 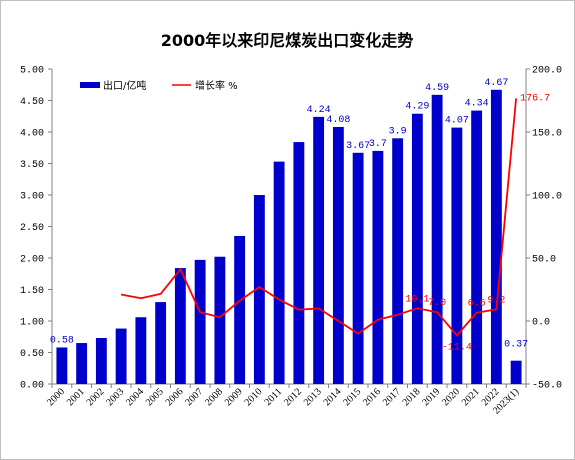 What do you see at coordinates (319, 110) in the screenshot?
I see `bar-data-label: 4.24` at bounding box center [319, 110].